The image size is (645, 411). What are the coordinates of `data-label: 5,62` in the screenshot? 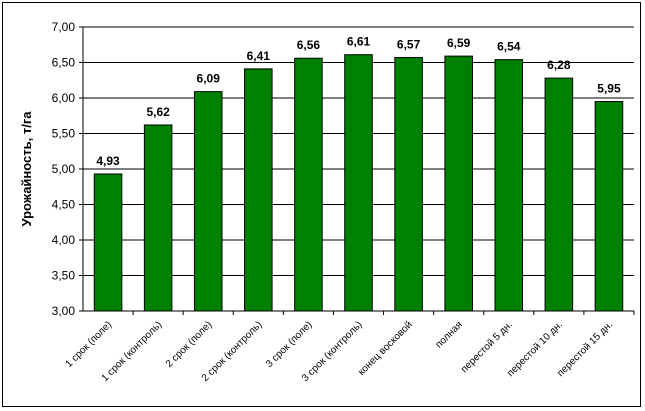 It's located at (158, 112).